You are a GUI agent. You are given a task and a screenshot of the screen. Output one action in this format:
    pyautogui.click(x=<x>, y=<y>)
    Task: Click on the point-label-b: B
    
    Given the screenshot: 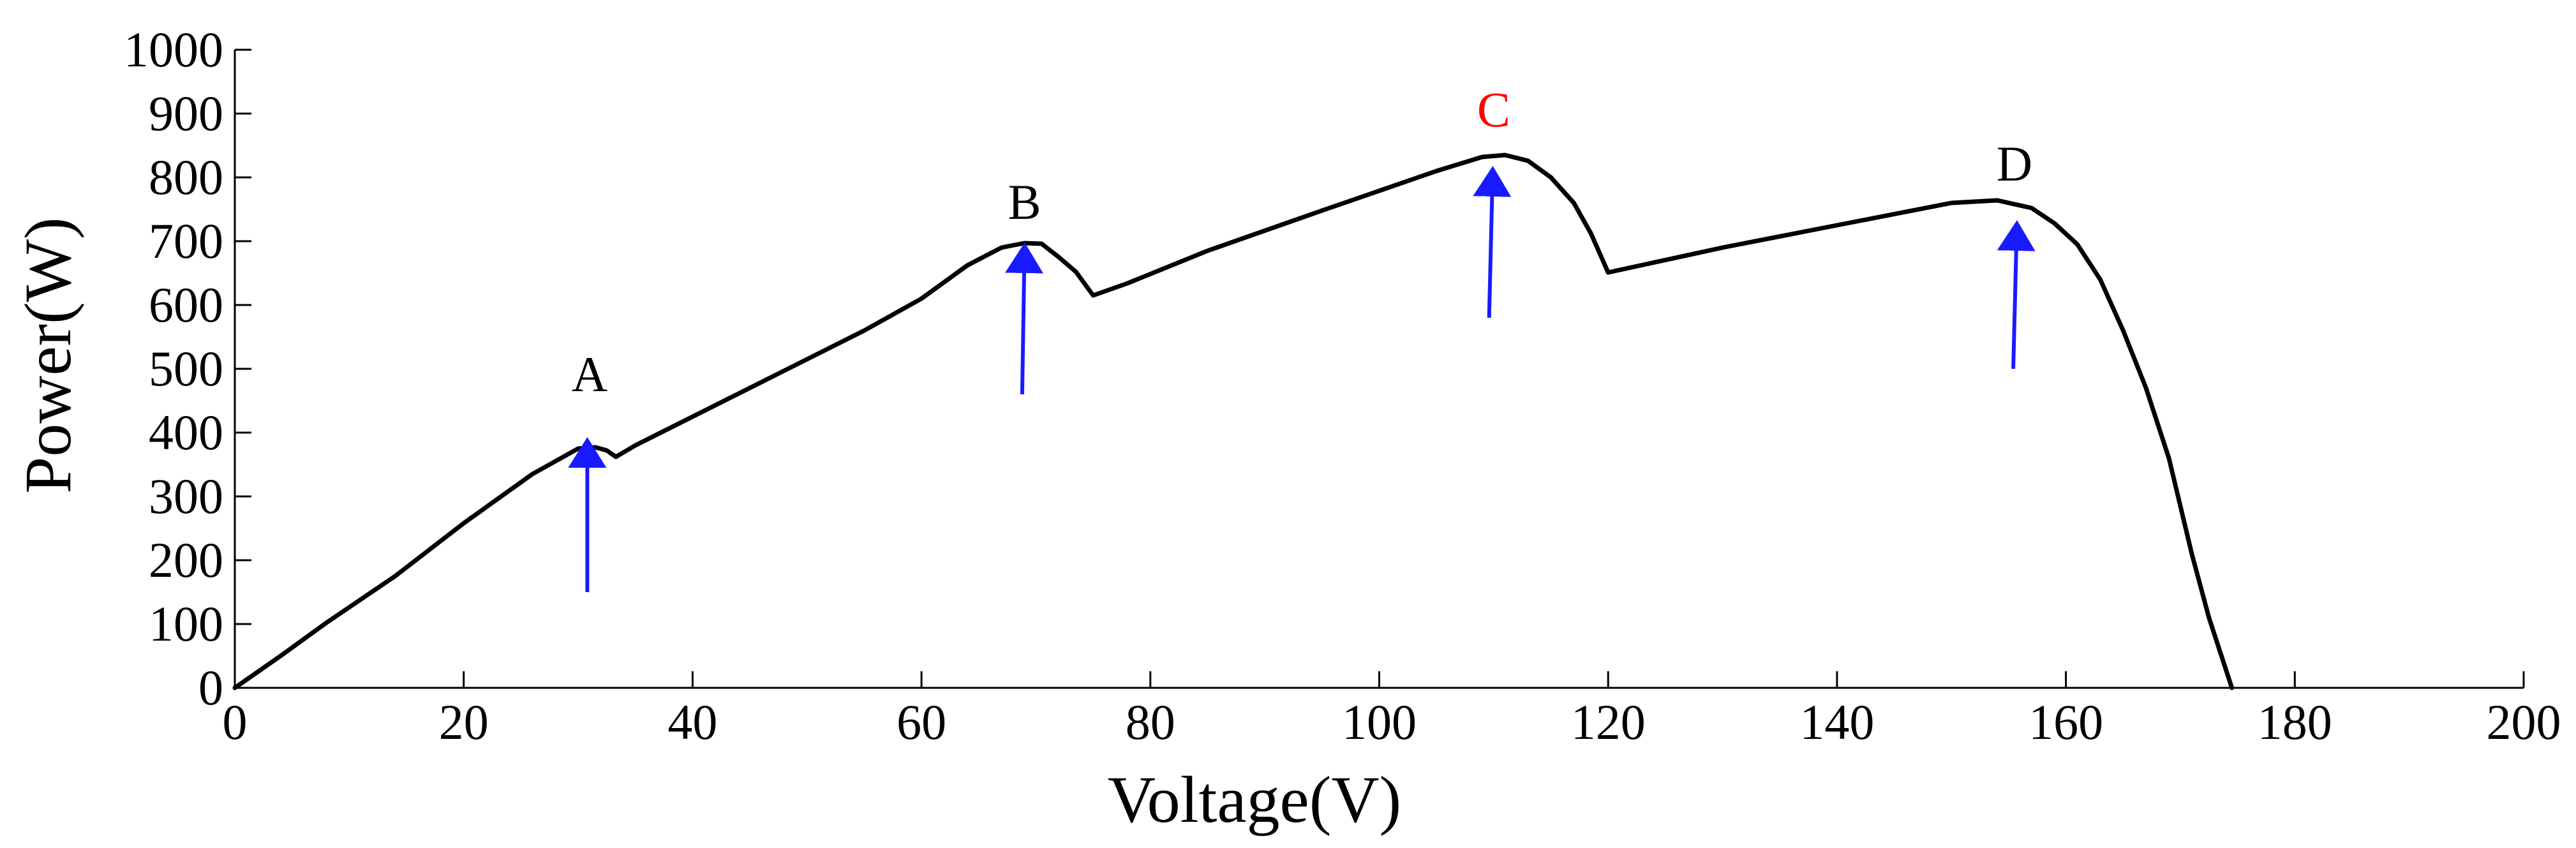 What is the action you would take?
    pyautogui.click(x=1024, y=202)
    